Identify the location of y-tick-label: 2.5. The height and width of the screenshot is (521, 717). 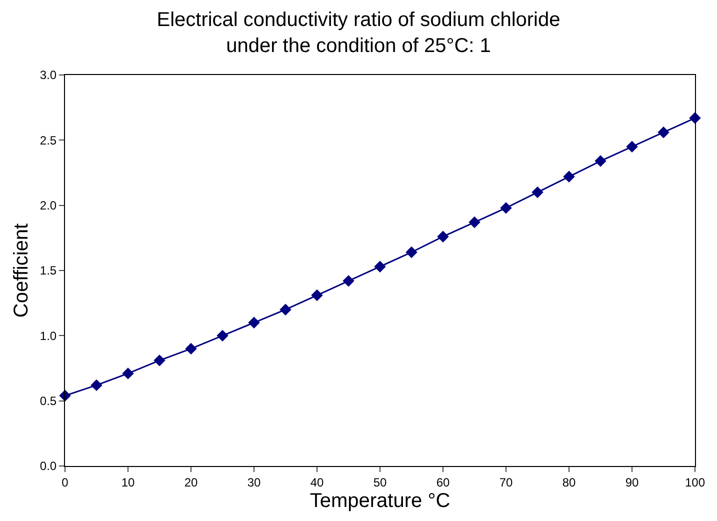
(48, 140).